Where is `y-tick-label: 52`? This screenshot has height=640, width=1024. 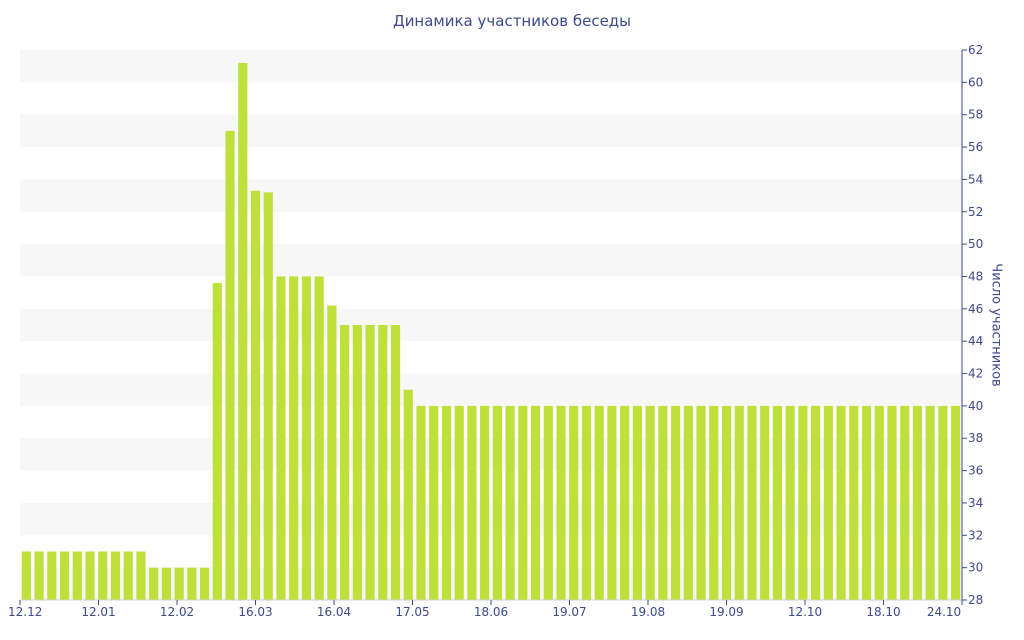
y-tick-label: 52 is located at coordinates (975, 212).